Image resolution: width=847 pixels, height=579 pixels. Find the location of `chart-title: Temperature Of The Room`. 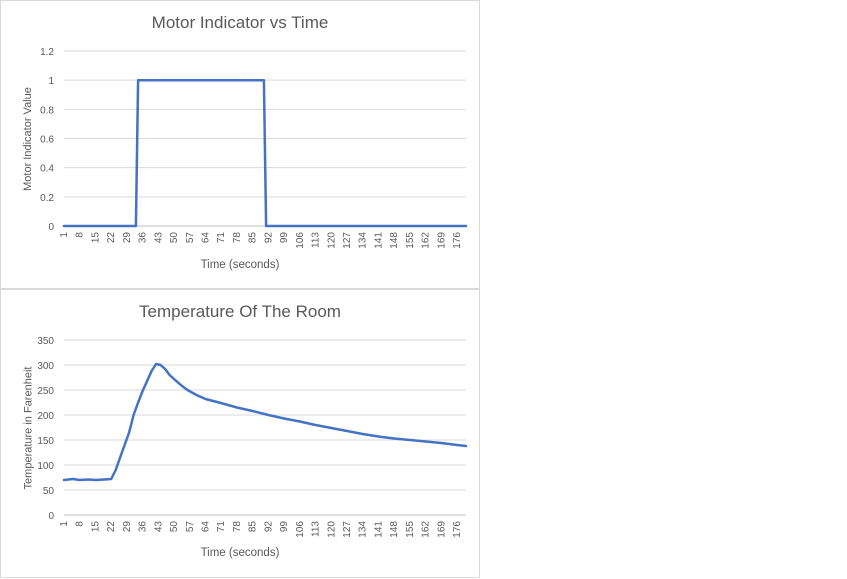

chart-title: Temperature Of The Room is located at coordinates (240, 311).